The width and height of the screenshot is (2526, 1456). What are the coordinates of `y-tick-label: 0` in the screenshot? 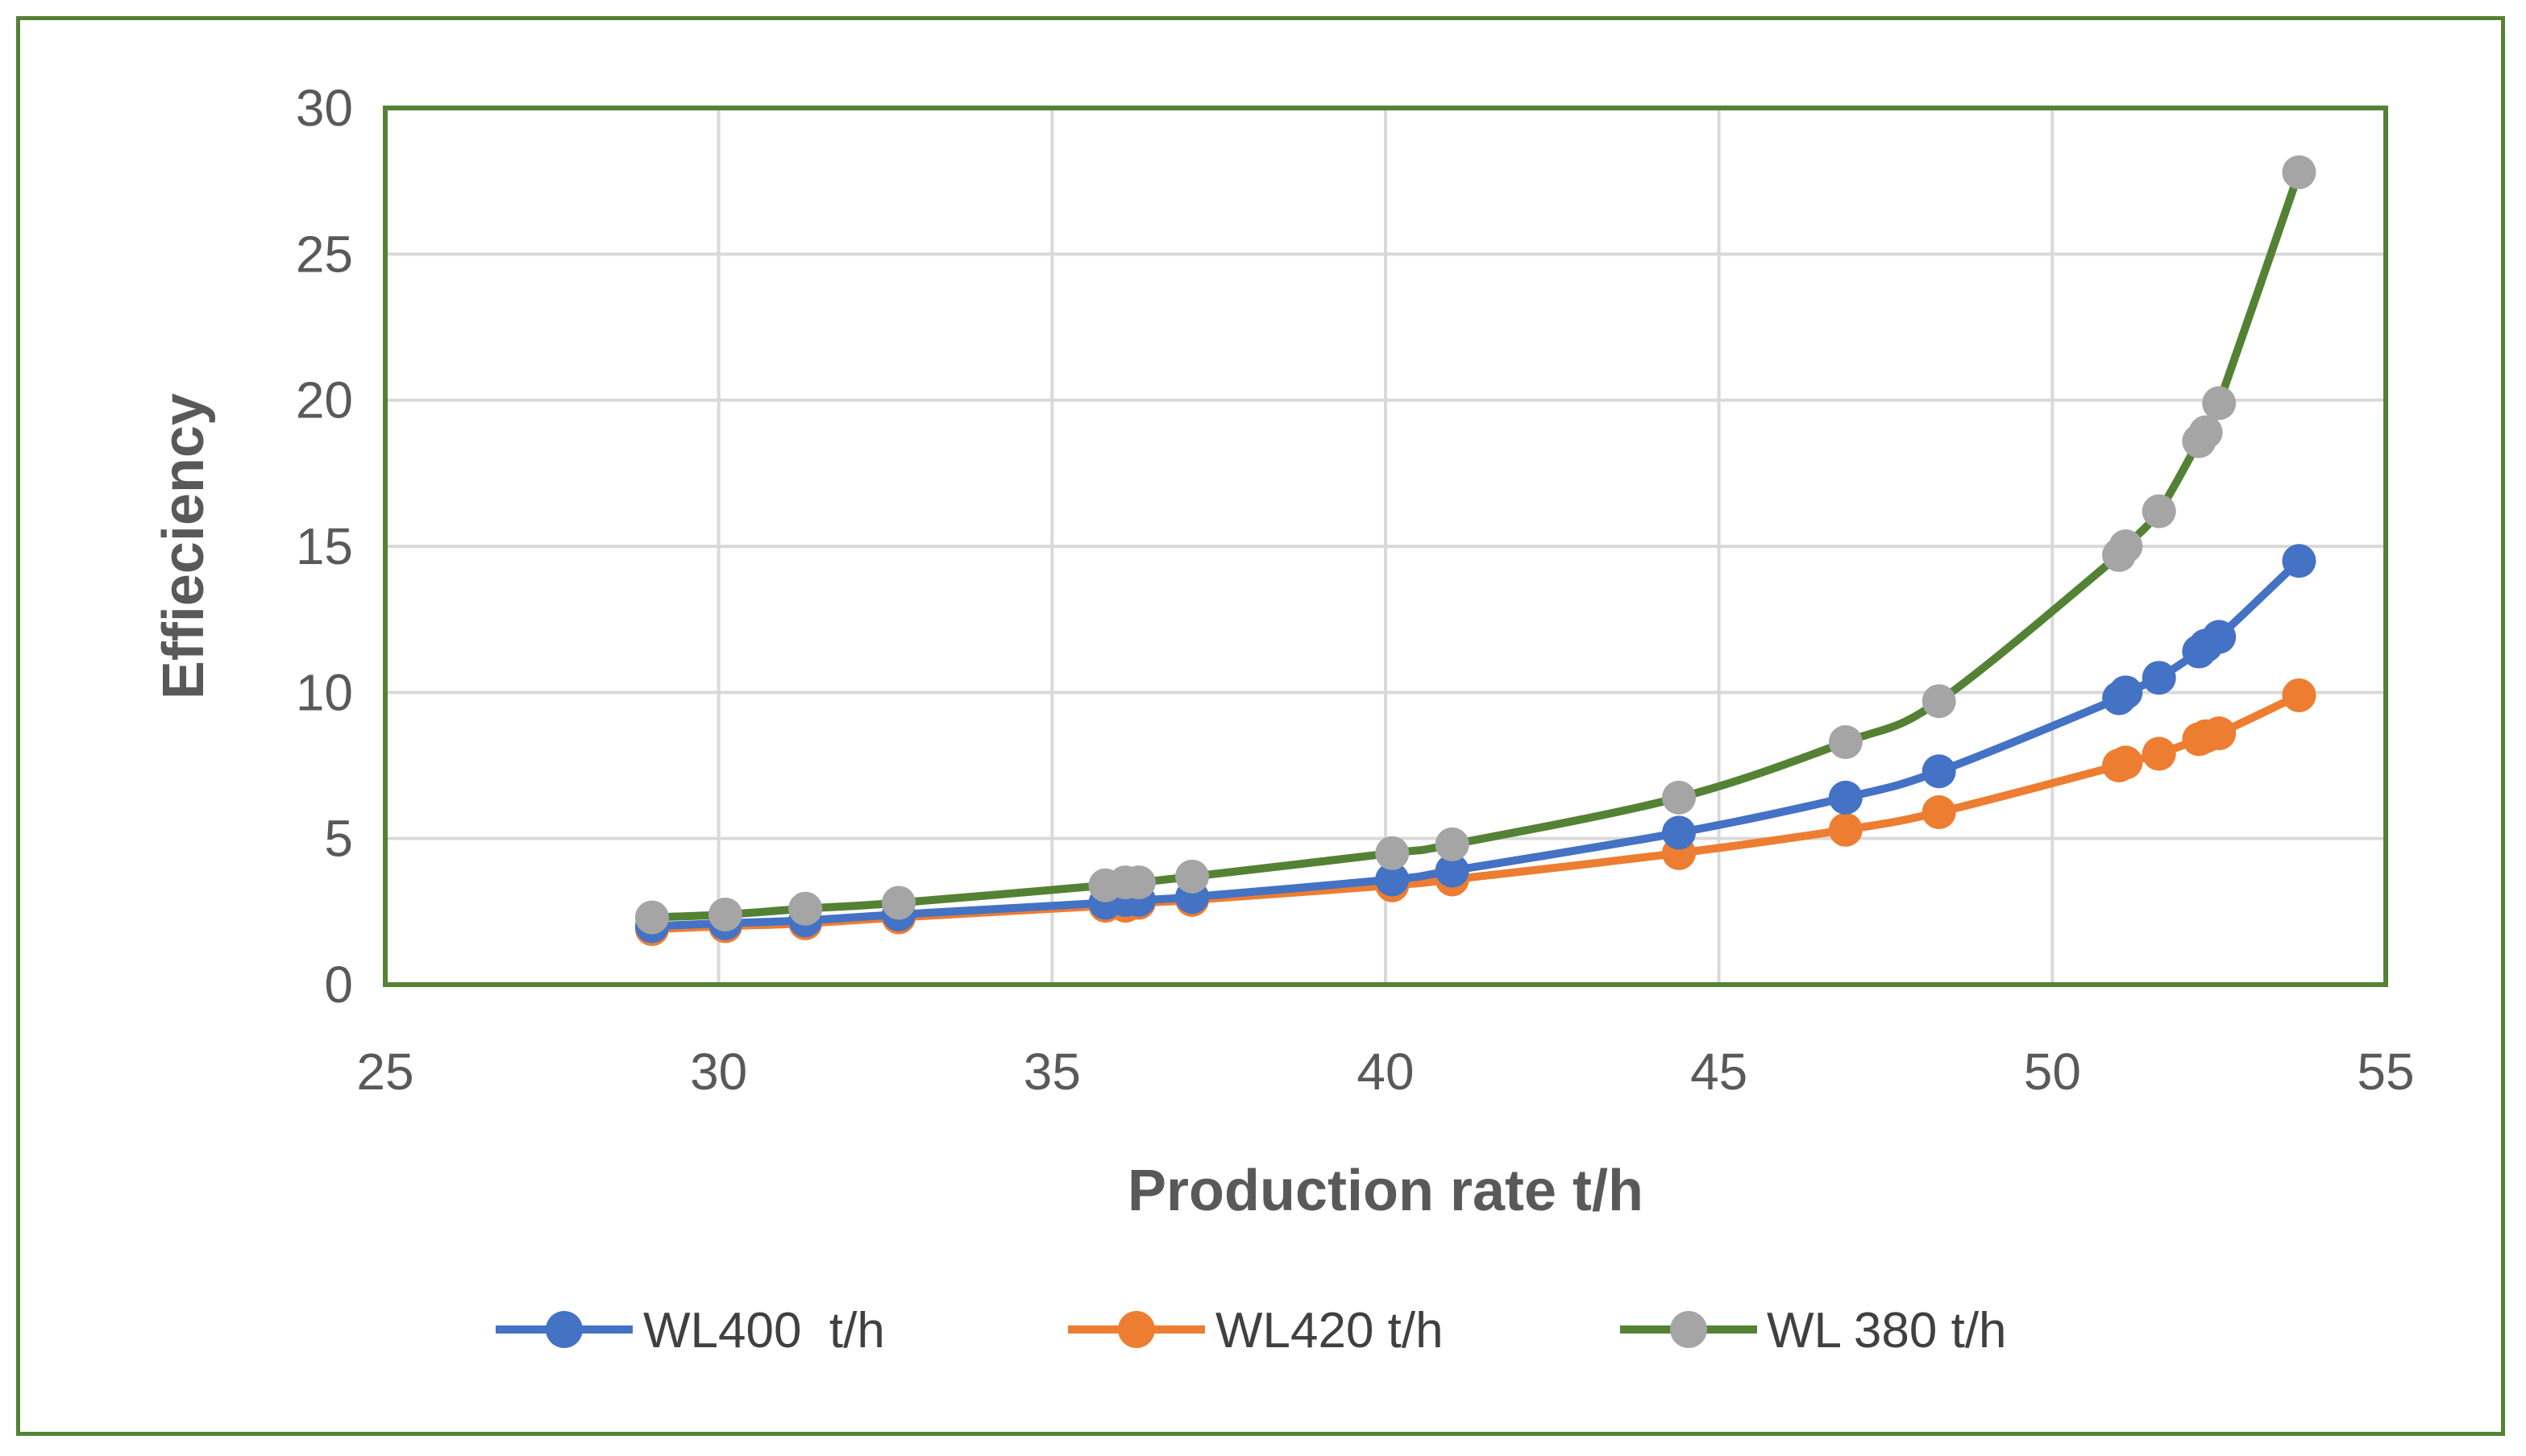 It's located at (339, 985).